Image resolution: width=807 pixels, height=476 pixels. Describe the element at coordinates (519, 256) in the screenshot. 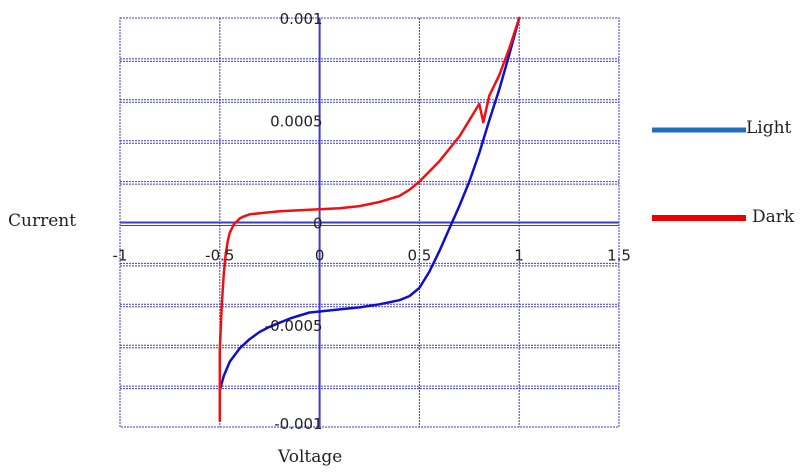

I see `x-tick-label: 1` at that location.